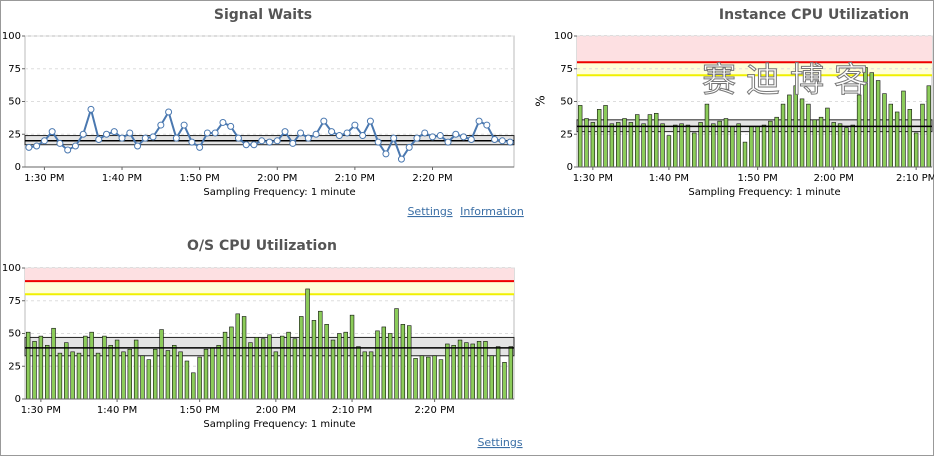 This screenshot has height=456, width=934. Describe the element at coordinates (14, 69) in the screenshot. I see `y-tick-label: 75` at that location.